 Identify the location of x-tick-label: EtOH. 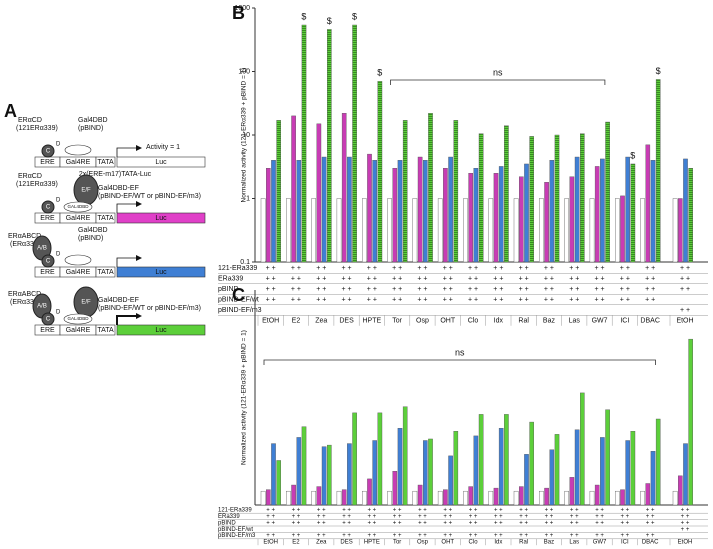
(685, 543).